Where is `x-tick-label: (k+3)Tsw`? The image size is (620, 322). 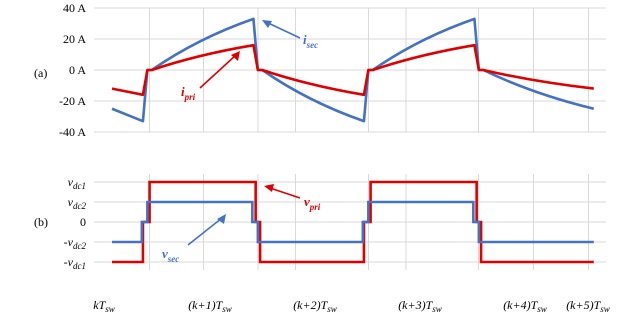 x-tick-label: (k+3)Tsw is located at coordinates (420, 306).